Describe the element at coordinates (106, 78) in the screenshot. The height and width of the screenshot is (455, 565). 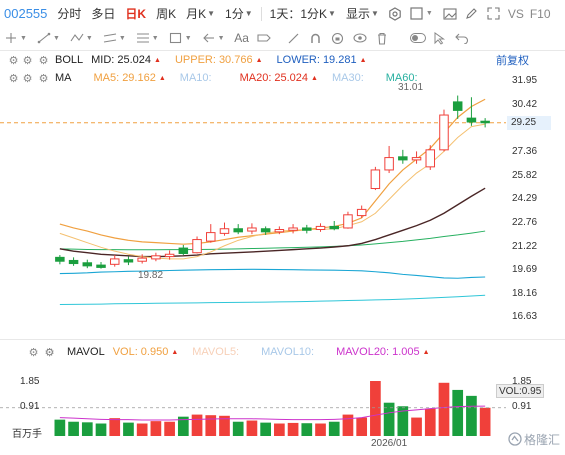
I see `ma5-label: MA5:` at that location.